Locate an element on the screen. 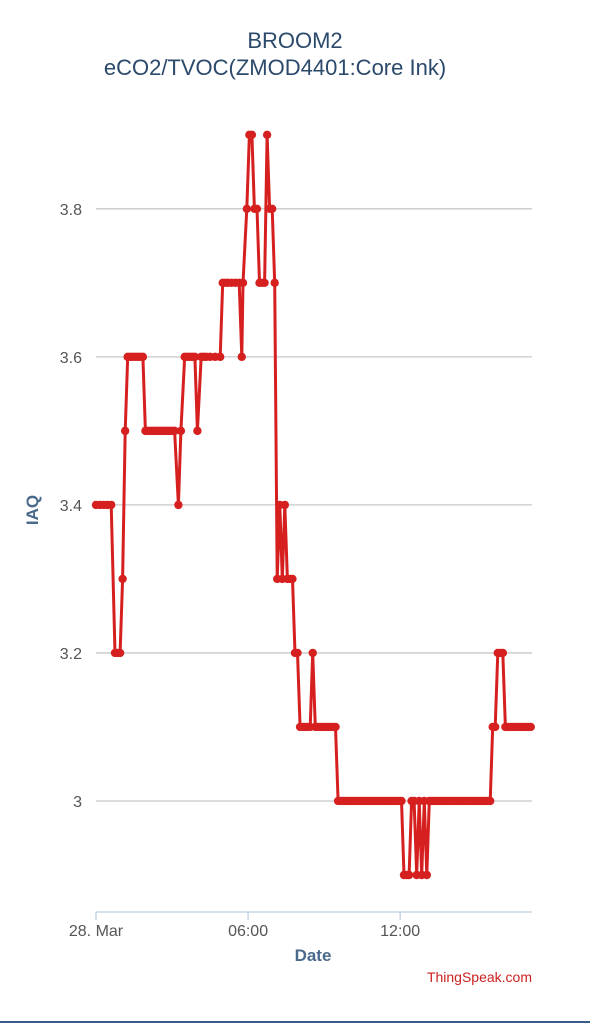 This screenshot has width=590, height=1023. y-tick-label: 3.6 is located at coordinates (71, 358).